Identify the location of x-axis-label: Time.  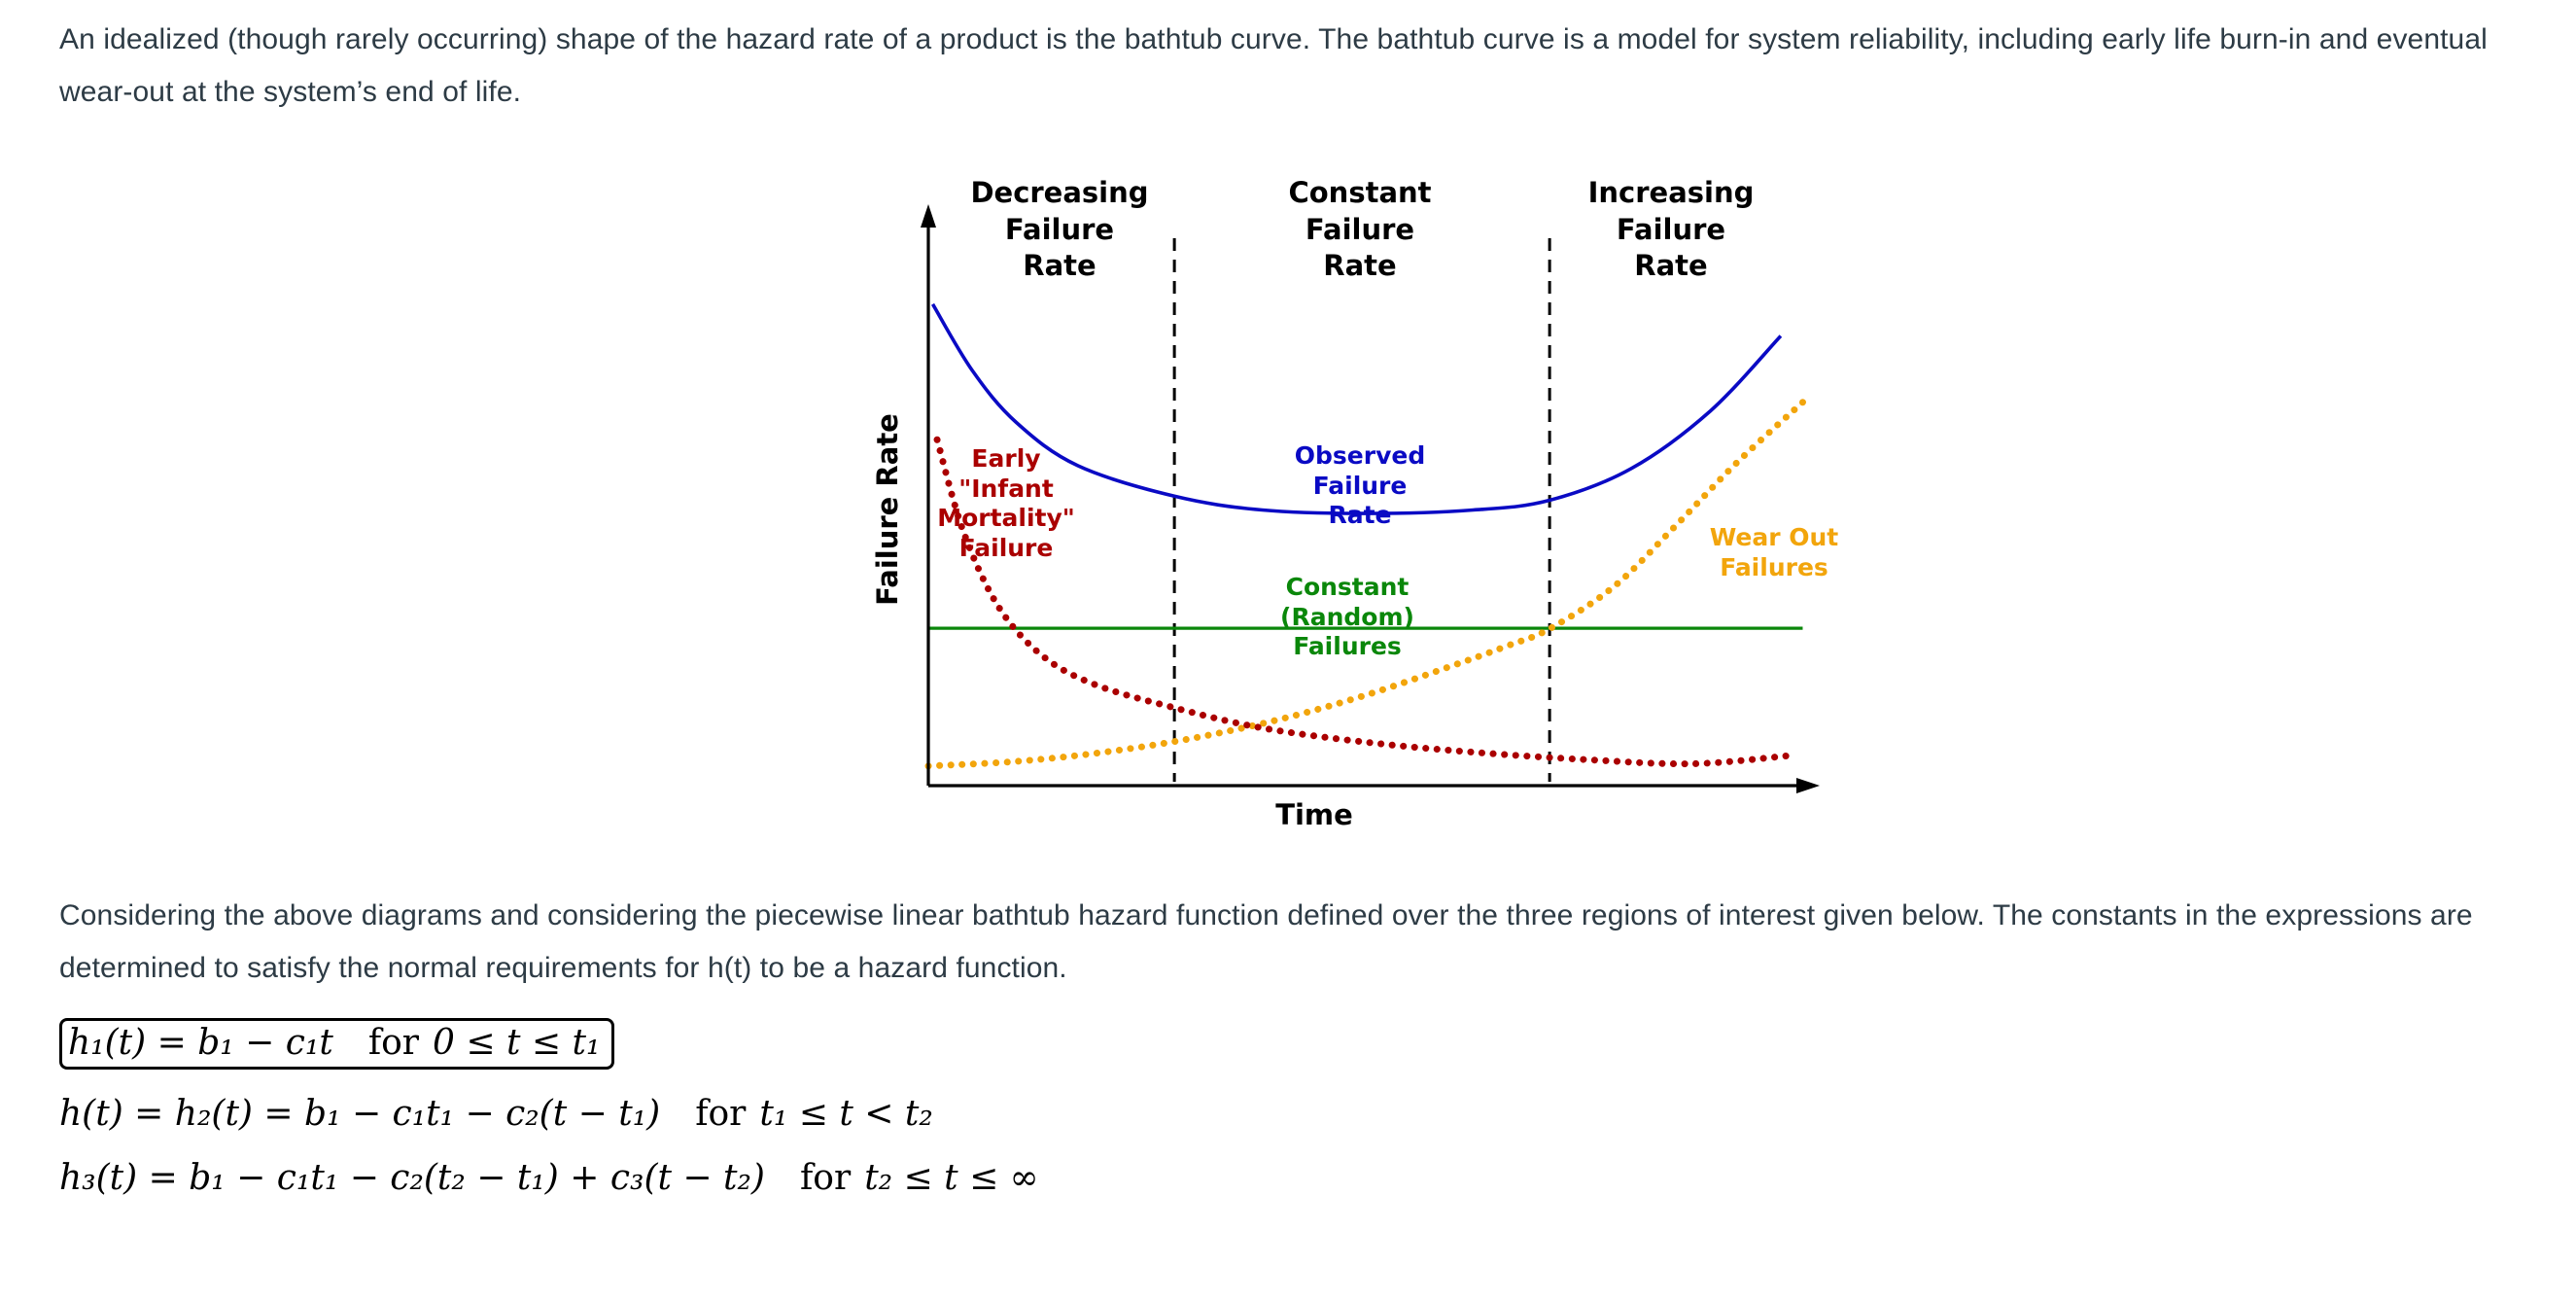
(1314, 814).